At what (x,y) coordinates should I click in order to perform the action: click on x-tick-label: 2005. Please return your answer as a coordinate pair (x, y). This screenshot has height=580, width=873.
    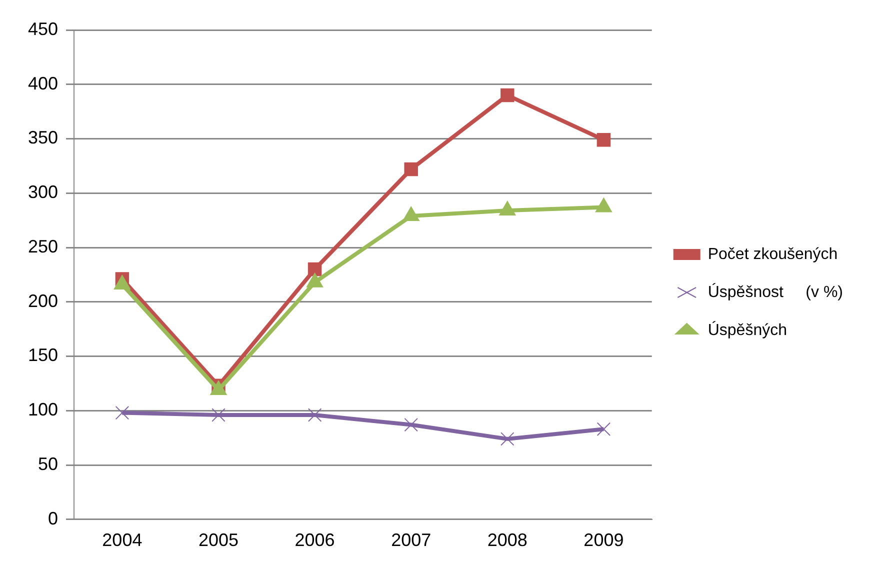
    Looking at the image, I should click on (218, 540).